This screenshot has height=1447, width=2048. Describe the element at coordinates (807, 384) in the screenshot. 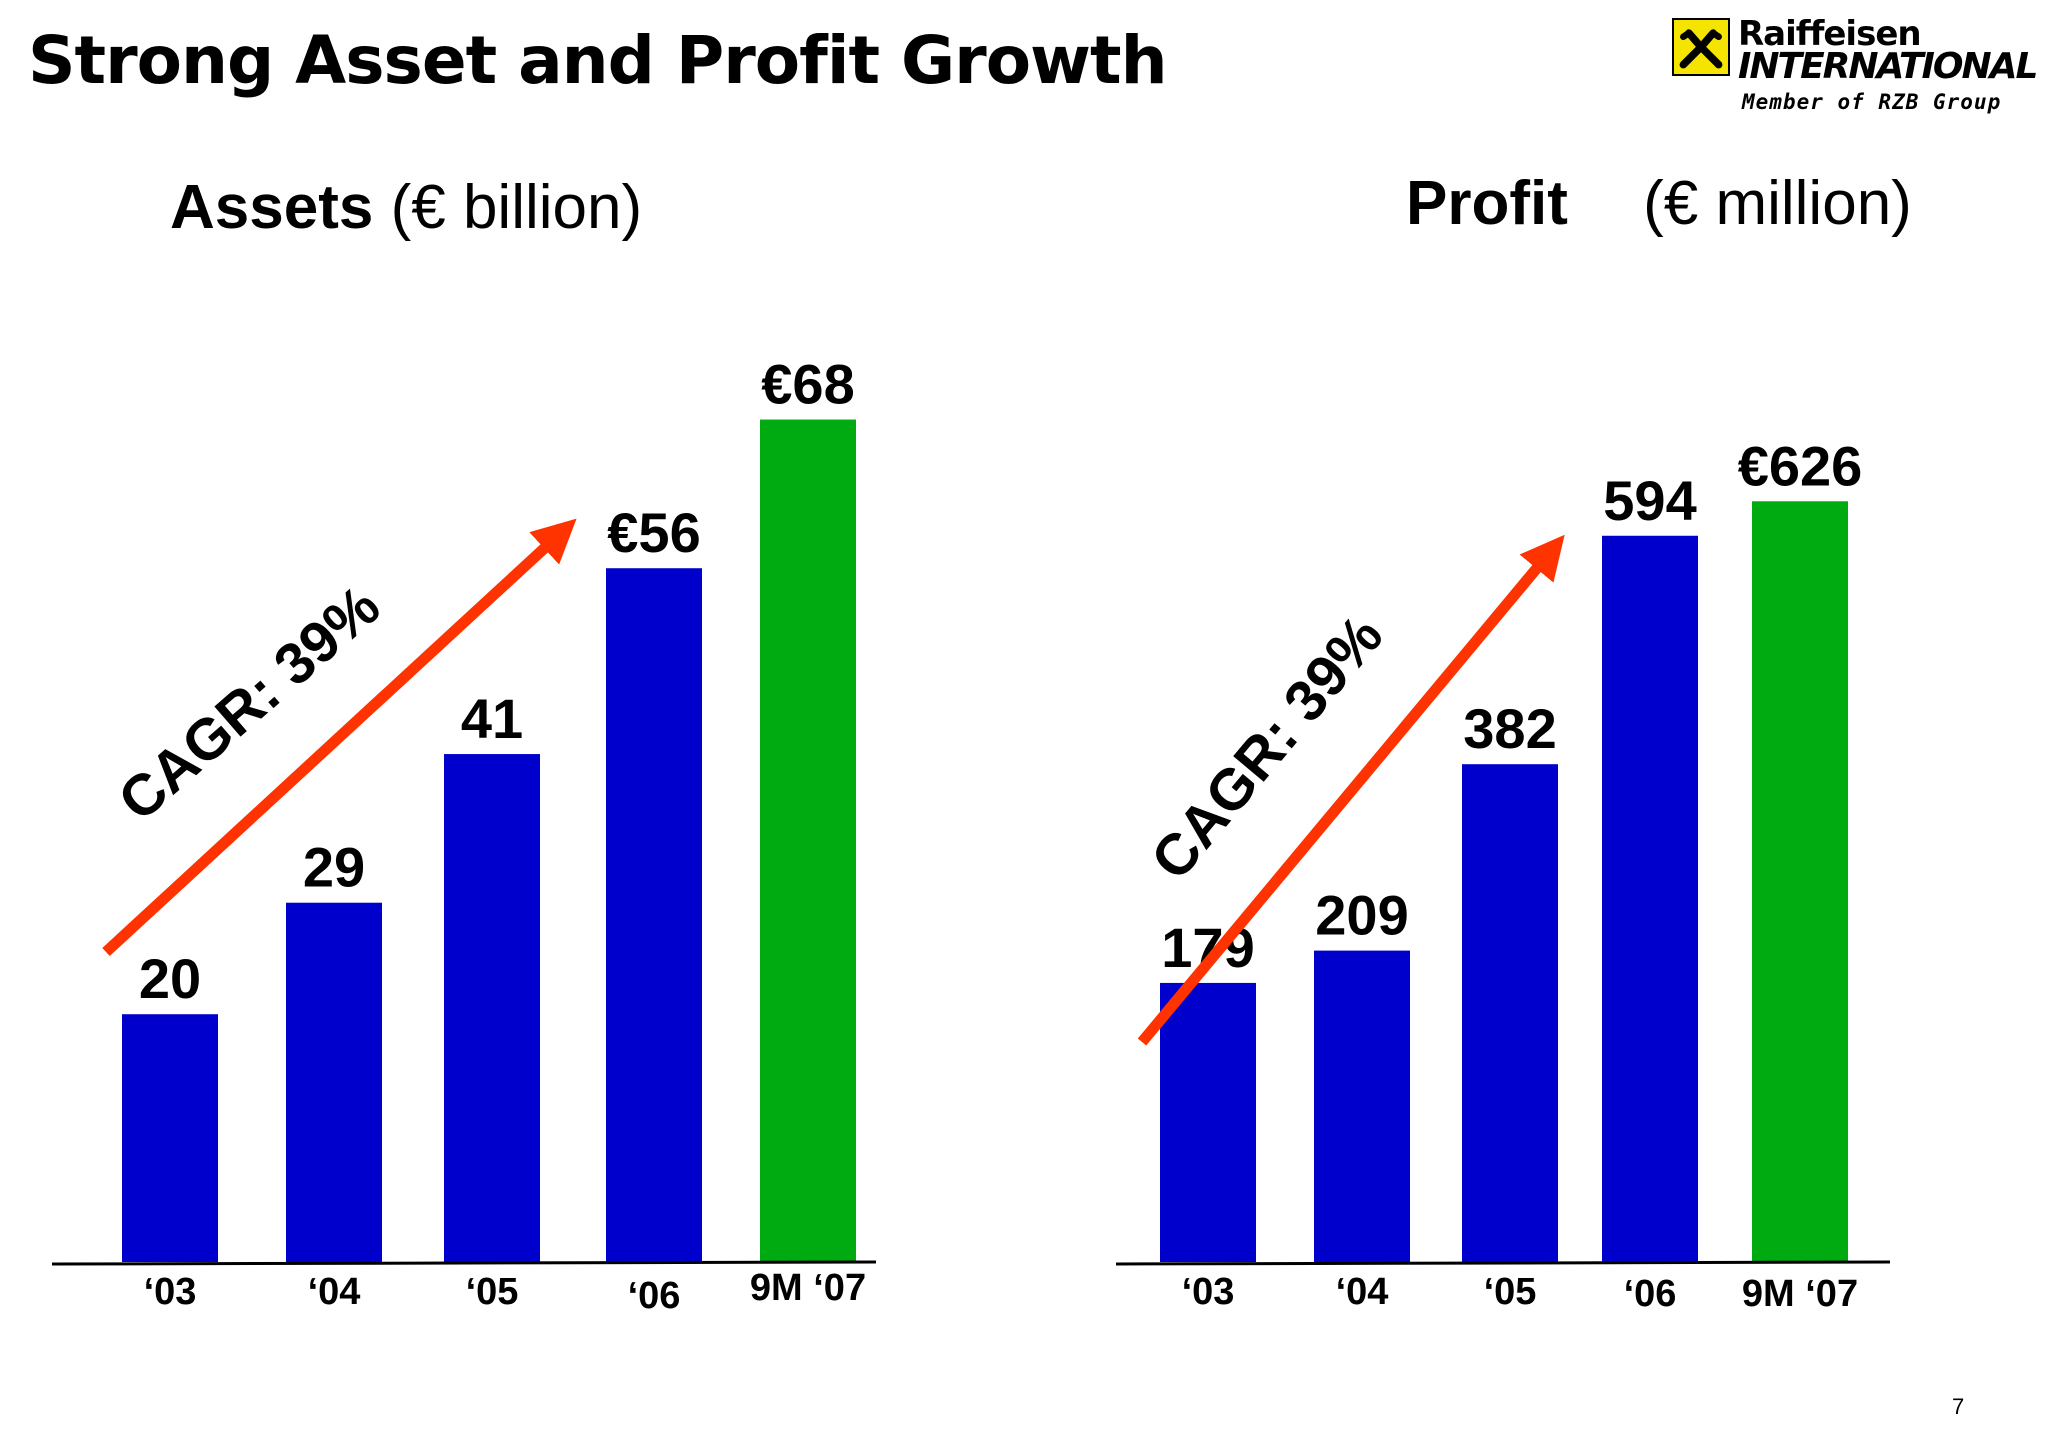

I see `assets-value-label-4: €68` at that location.